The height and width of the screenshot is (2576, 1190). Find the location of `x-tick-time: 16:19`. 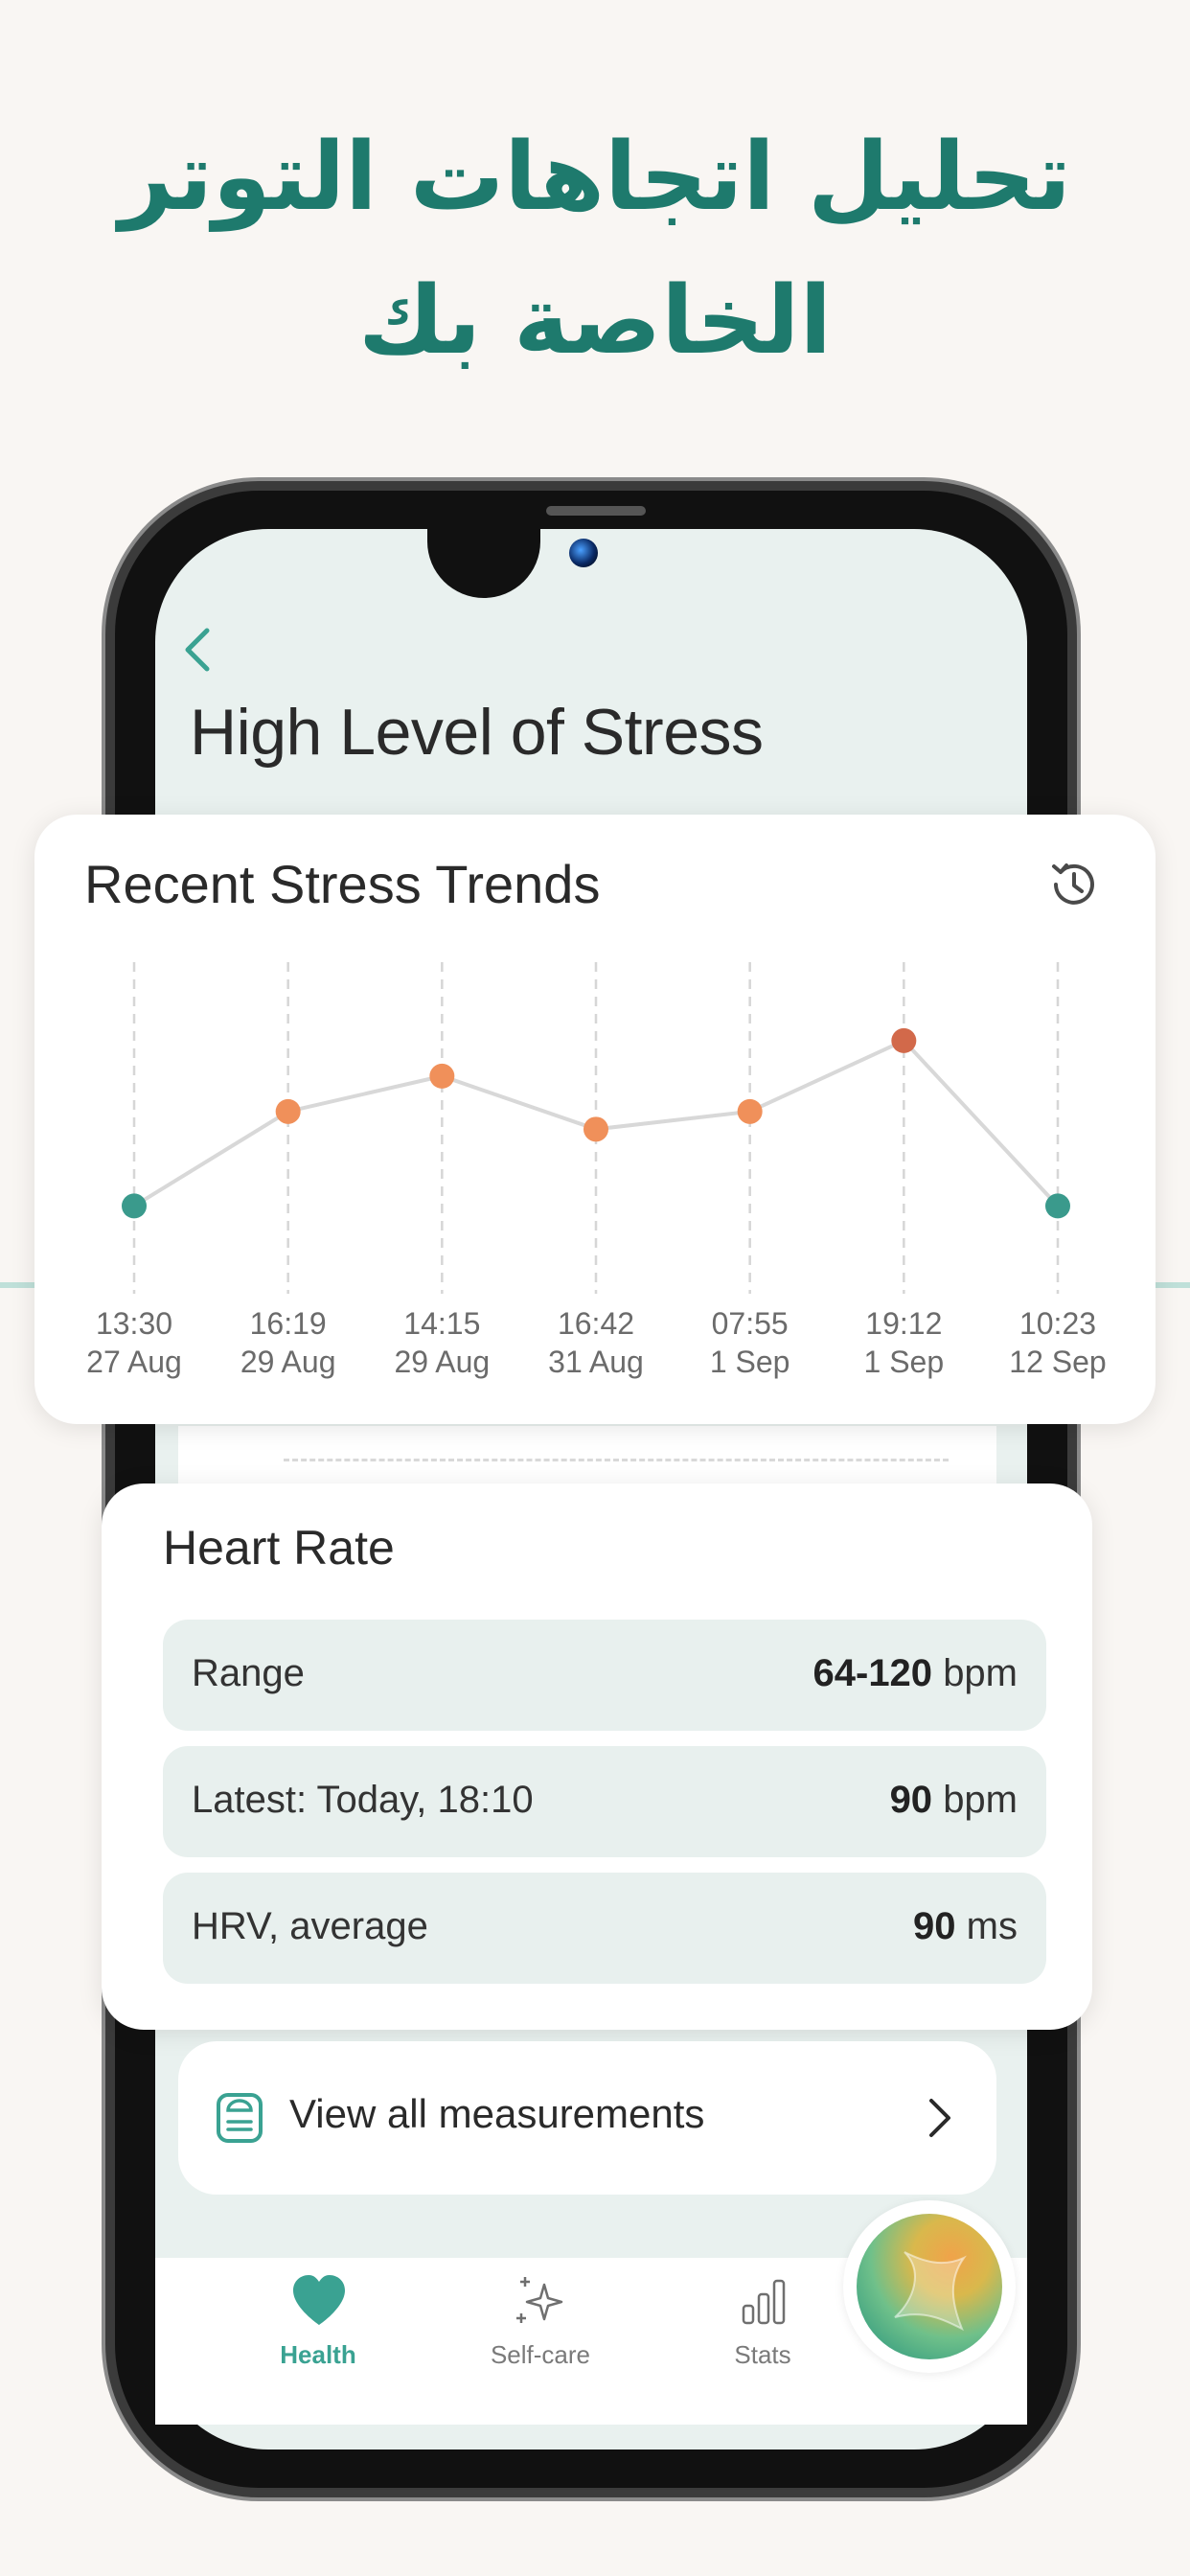

x-tick-time: 16:19 is located at coordinates (288, 1323).